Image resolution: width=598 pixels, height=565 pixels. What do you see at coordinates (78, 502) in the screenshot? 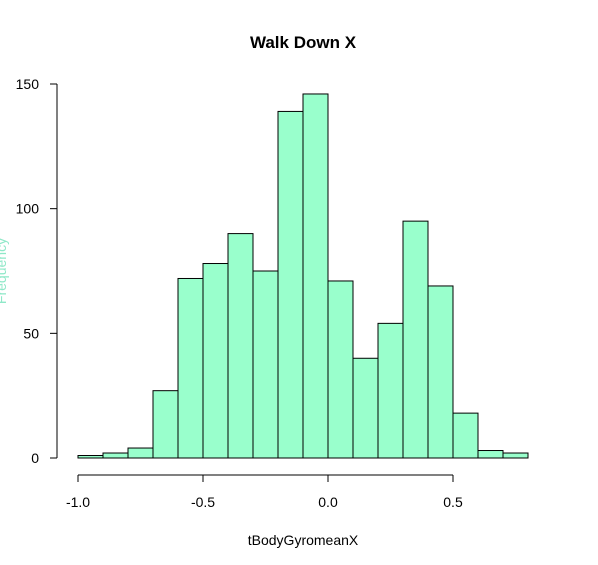
I see `x-tick-label: -1.0` at bounding box center [78, 502].